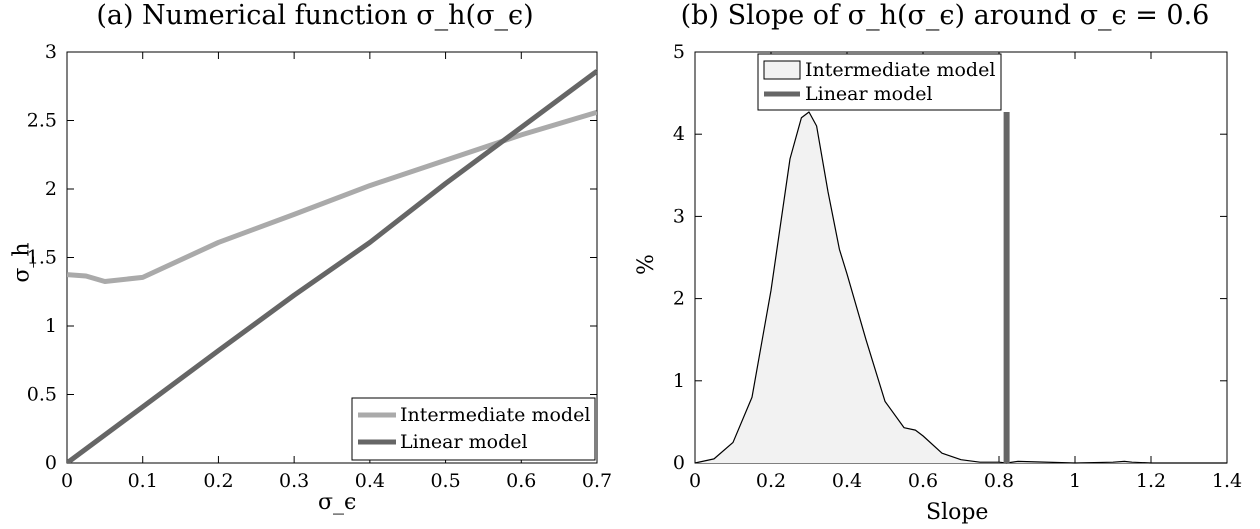 The height and width of the screenshot is (529, 1260). I want to click on panel-a-ytick-label: 1.5, so click(42, 258).